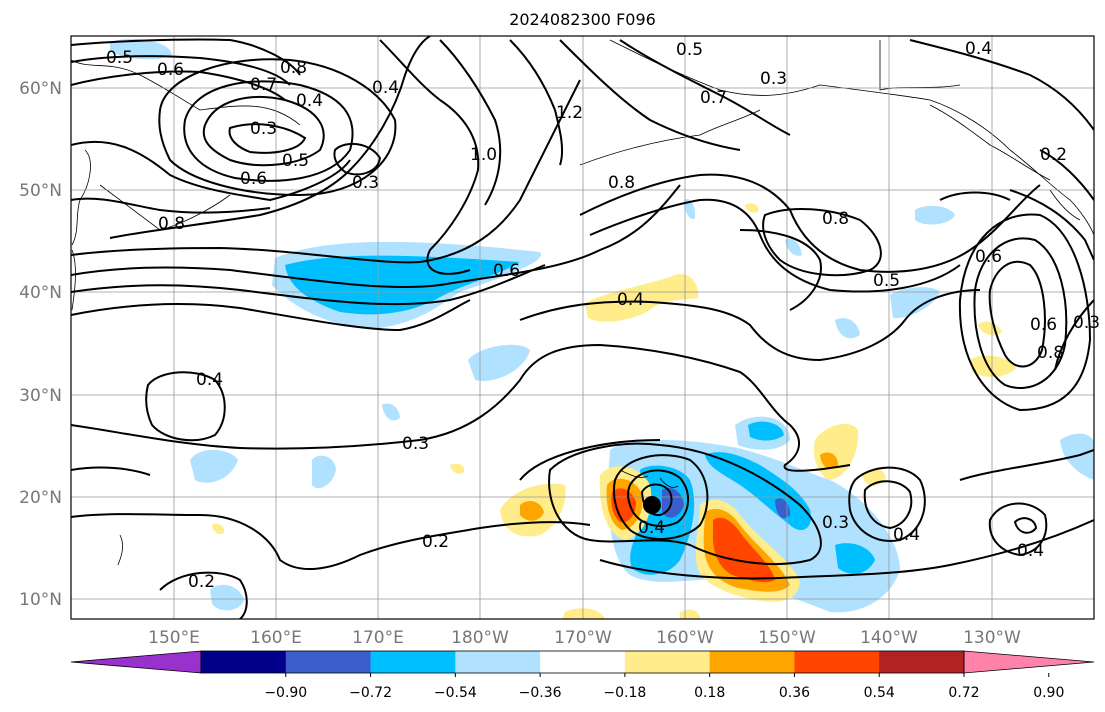  Describe the element at coordinates (276, 638) in the screenshot. I see `lon-label: 160°E` at that location.